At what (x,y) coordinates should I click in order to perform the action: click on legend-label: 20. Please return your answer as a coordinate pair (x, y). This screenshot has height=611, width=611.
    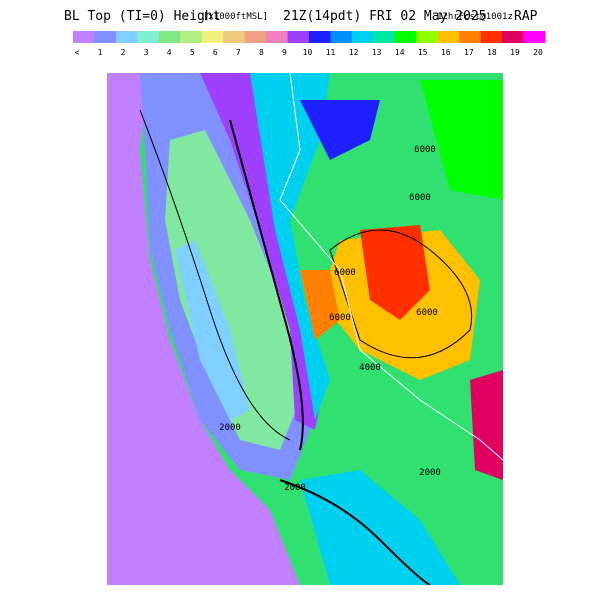
    Looking at the image, I should click on (538, 52).